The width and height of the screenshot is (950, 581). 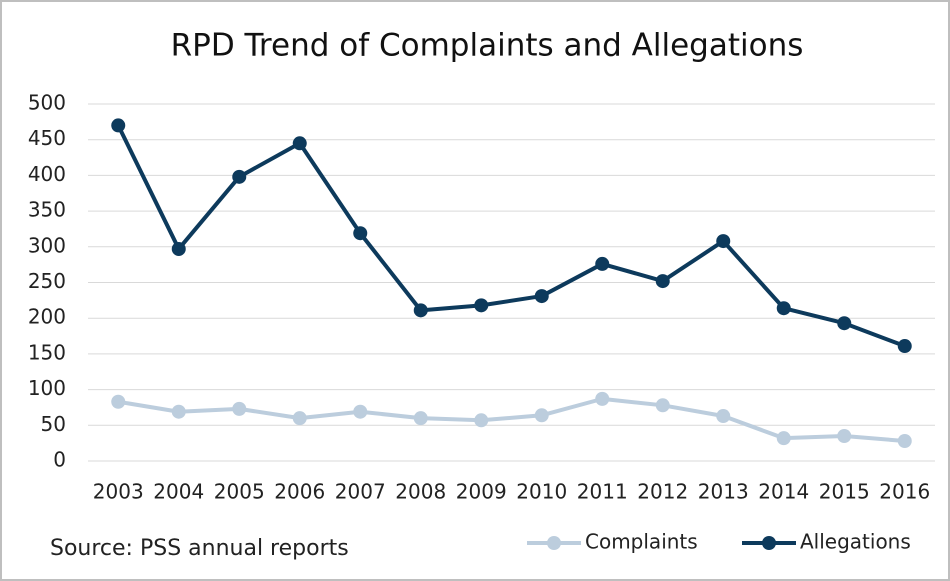 I want to click on source-note: Source: PSS annual reports, so click(x=199, y=548).